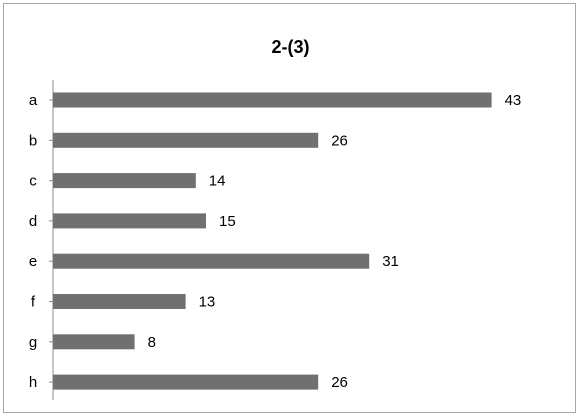  I want to click on bar-b, so click(186, 140).